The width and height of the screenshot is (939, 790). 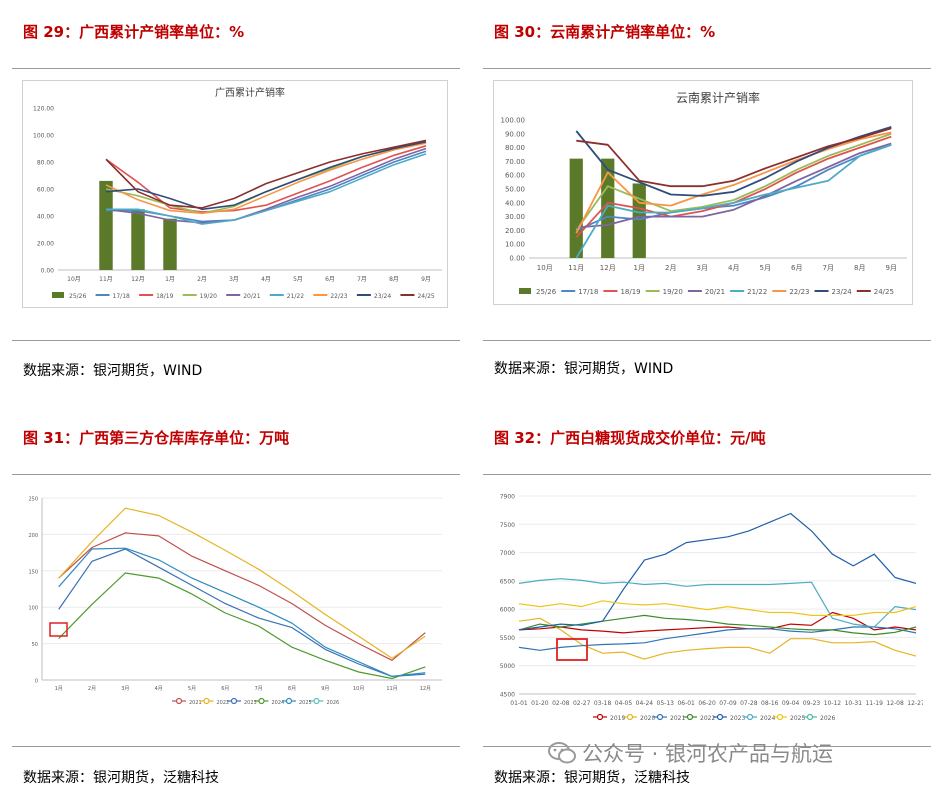 What do you see at coordinates (617, 718) in the screenshot?
I see `legend-label: 2019` at bounding box center [617, 718].